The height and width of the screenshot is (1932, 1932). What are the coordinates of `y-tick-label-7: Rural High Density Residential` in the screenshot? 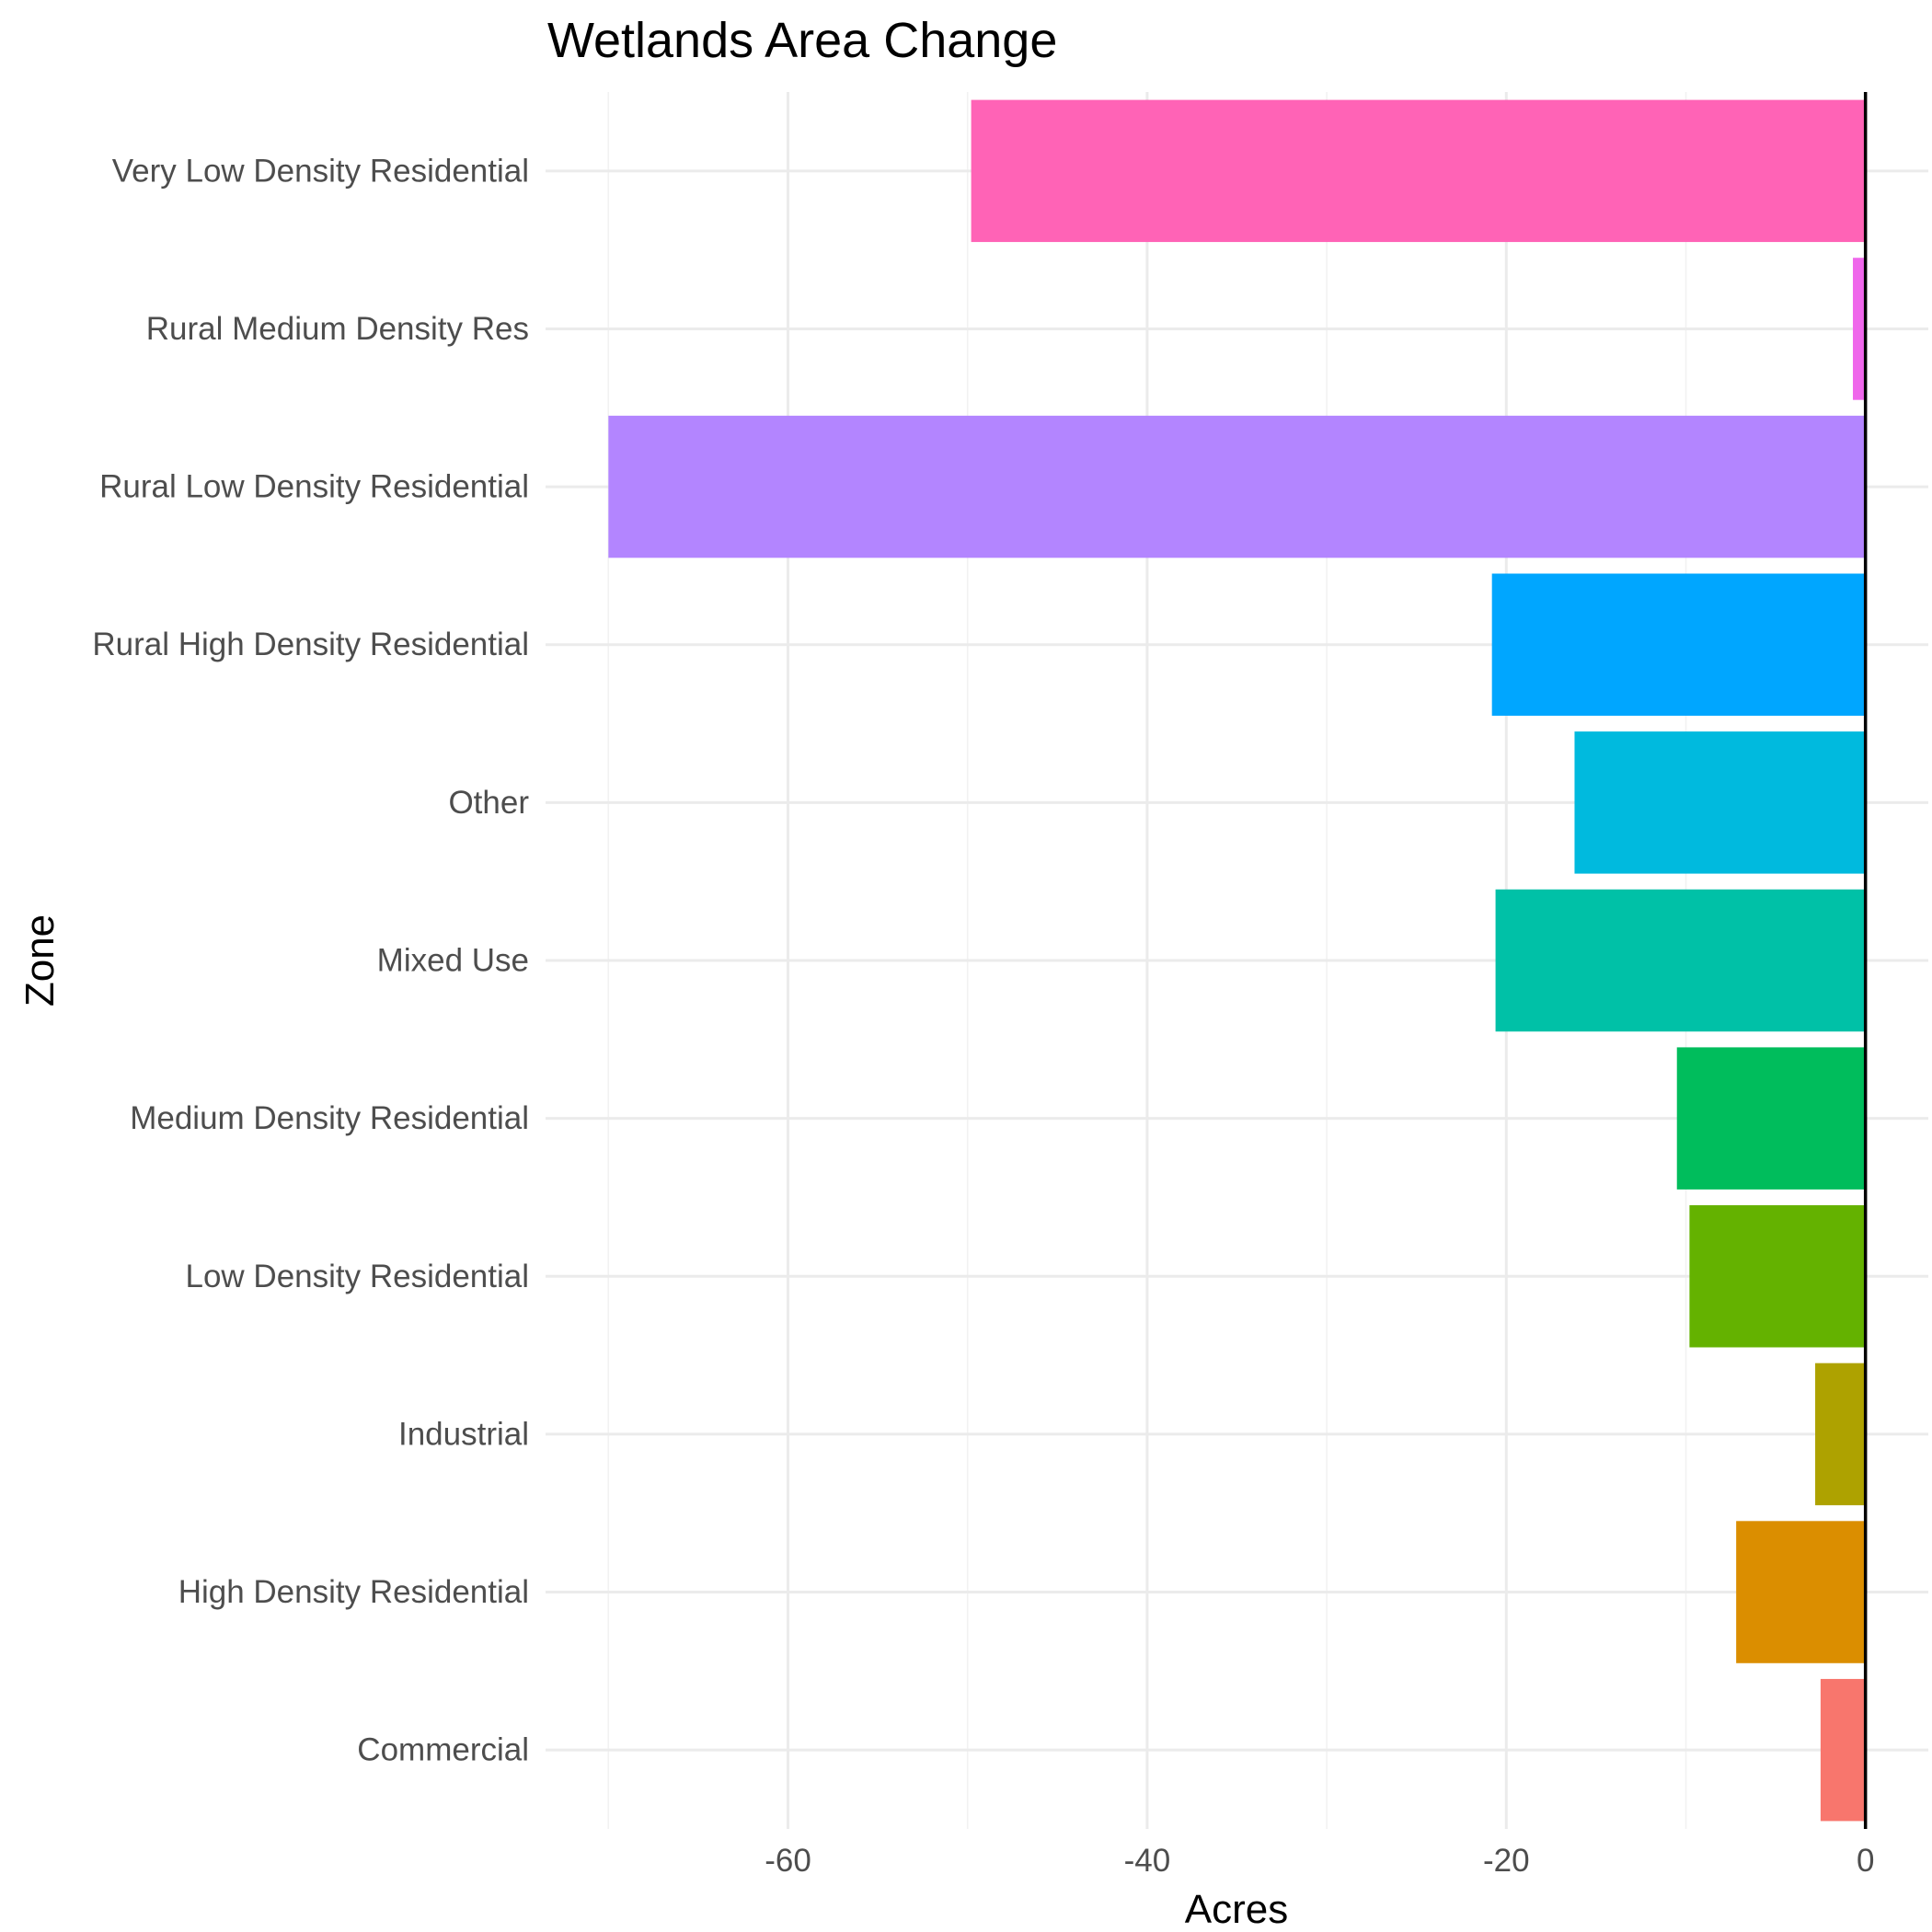 It's located at (310, 644).